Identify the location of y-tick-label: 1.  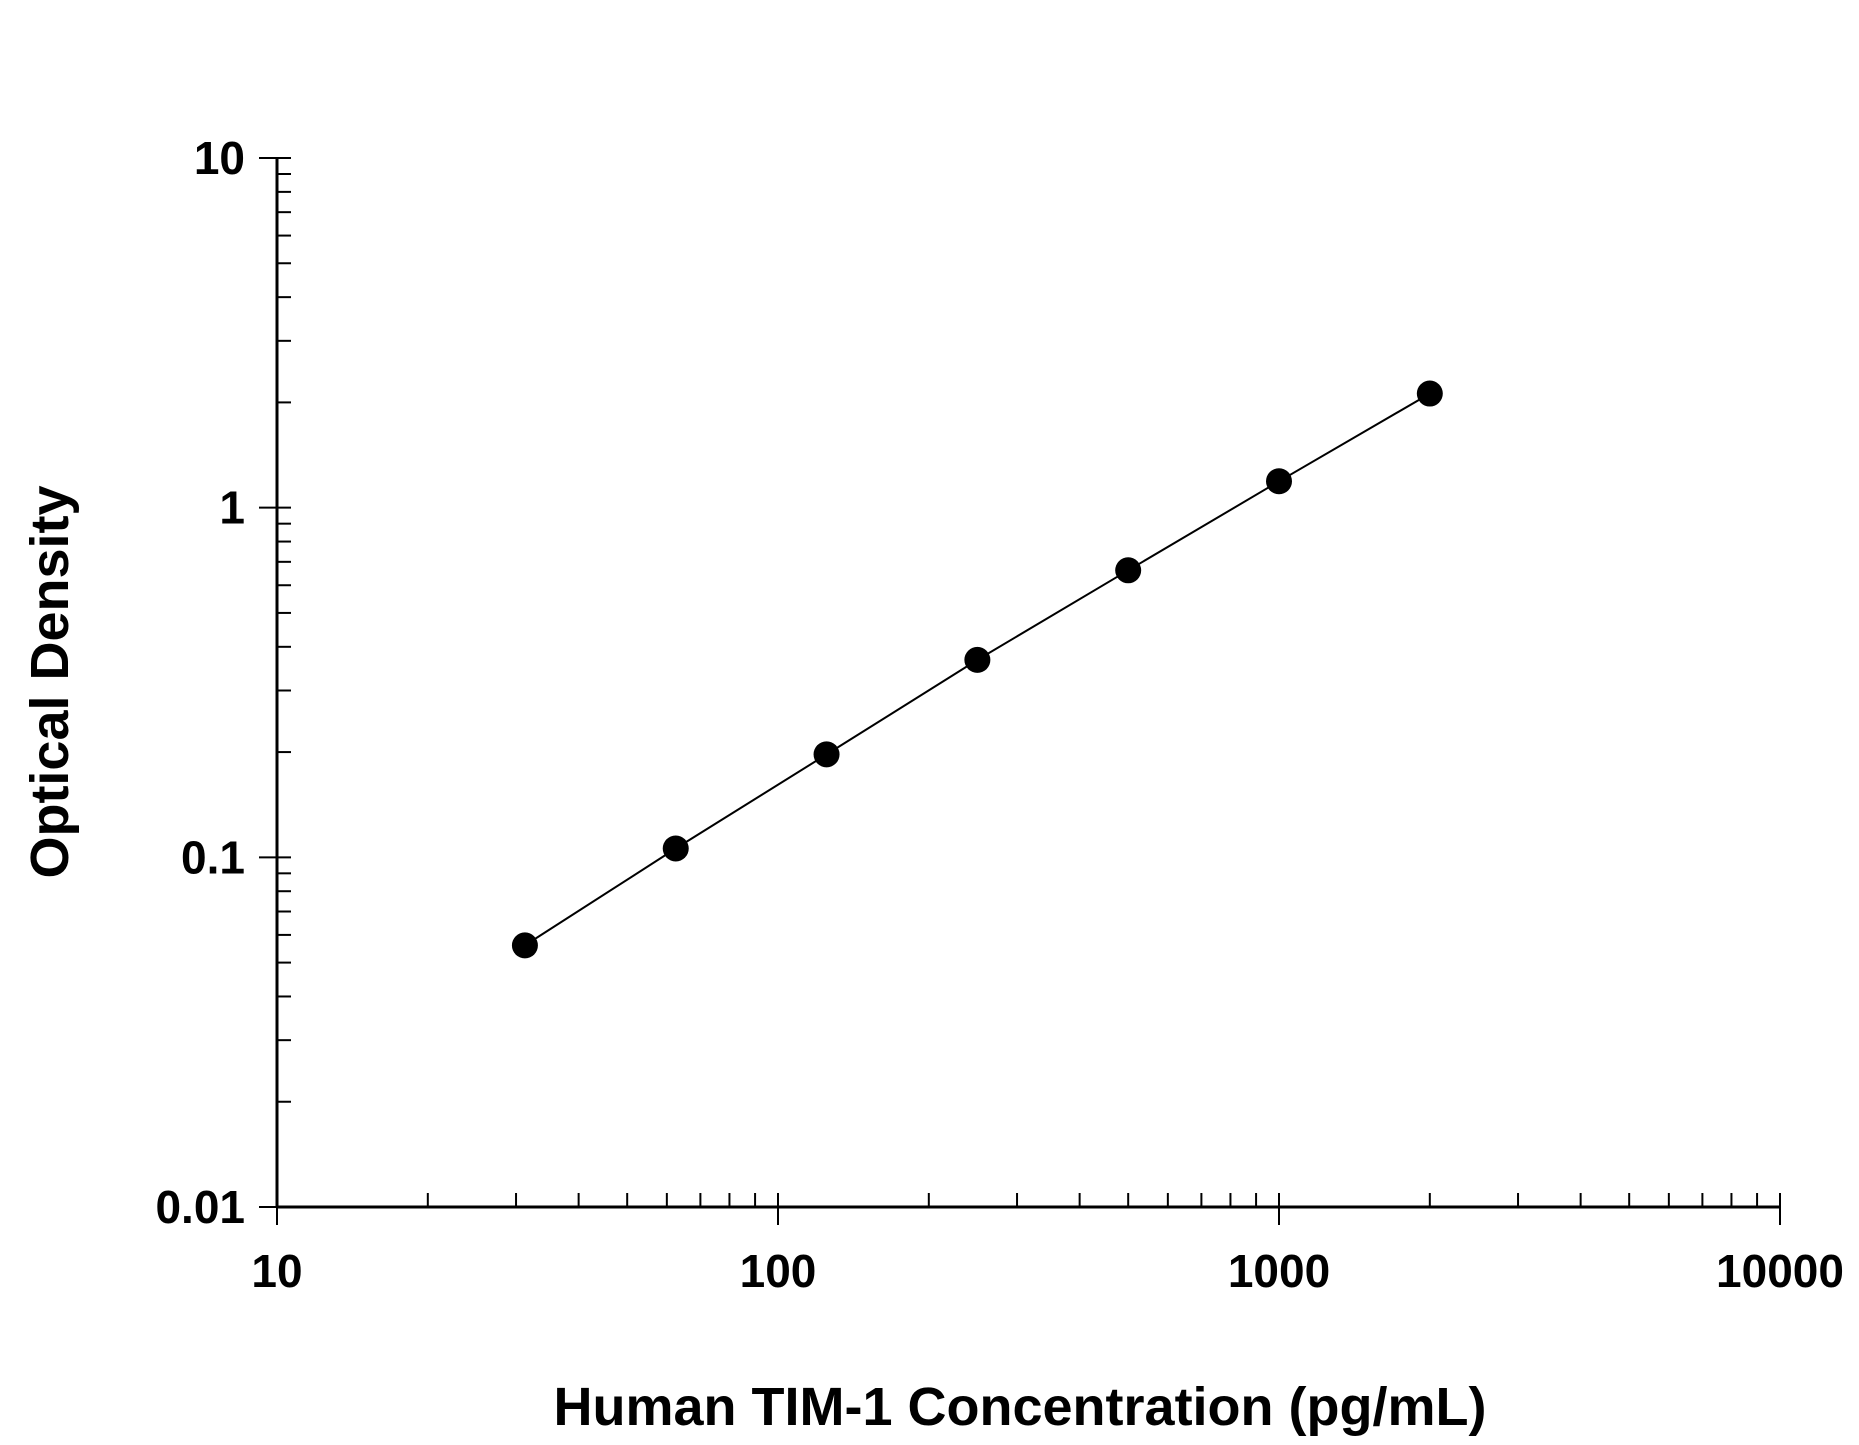
(232, 508).